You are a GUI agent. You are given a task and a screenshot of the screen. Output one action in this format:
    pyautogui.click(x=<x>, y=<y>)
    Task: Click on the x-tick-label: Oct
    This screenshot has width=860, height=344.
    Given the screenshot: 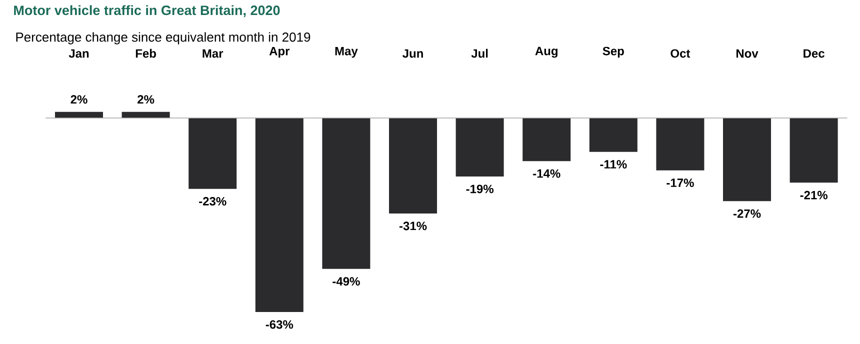 What is the action you would take?
    pyautogui.click(x=680, y=53)
    